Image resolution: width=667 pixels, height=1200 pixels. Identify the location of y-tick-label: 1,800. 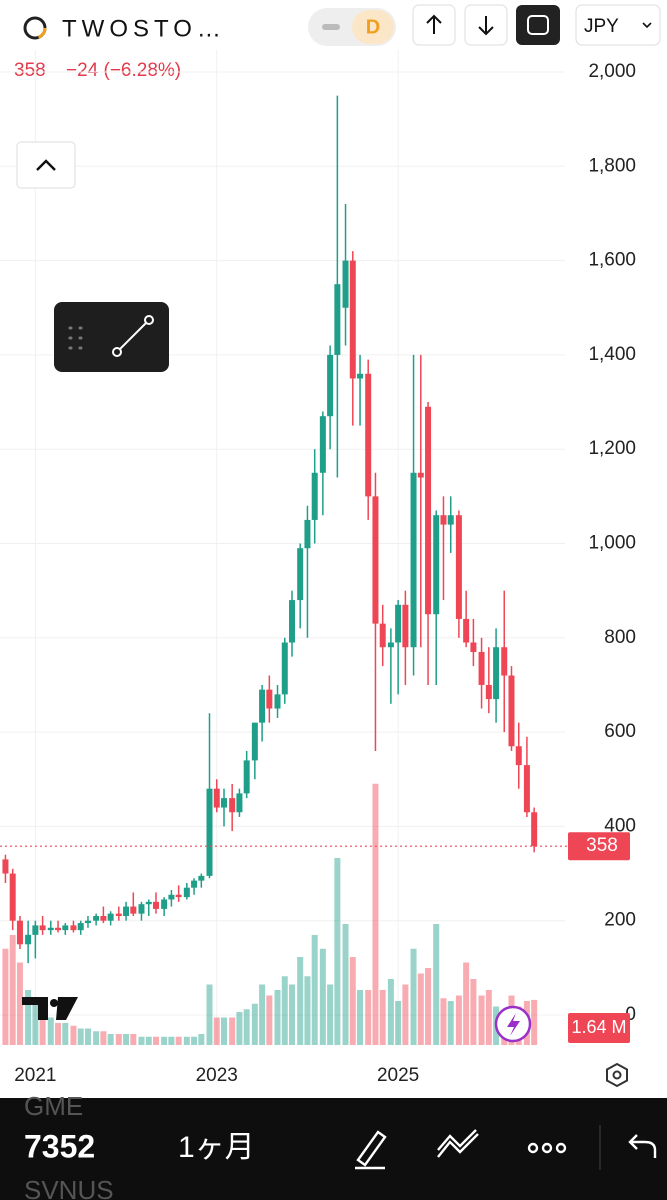
(612, 165).